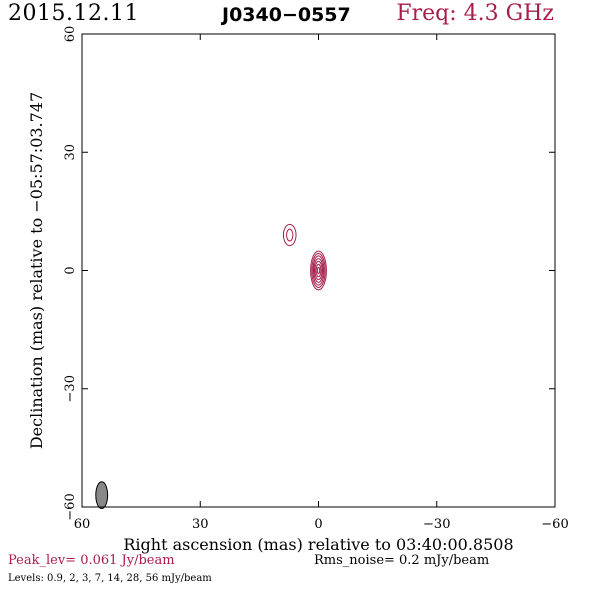 The width and height of the screenshot is (590, 590). I want to click on frequency-label: Freq: 4.3 GHz, so click(475, 13).